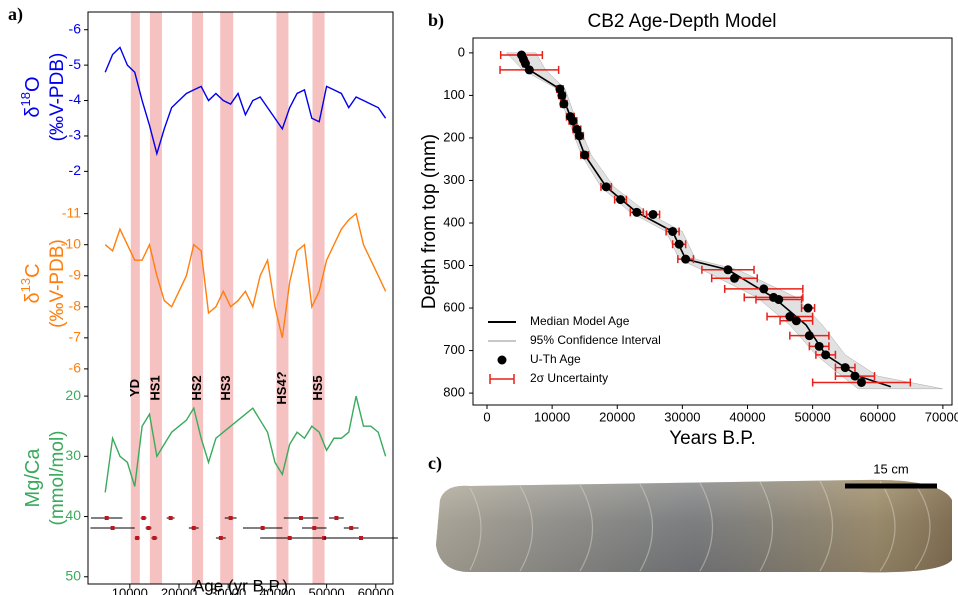  What do you see at coordinates (75, 170) in the screenshot?
I see `y-tick-label: -2` at bounding box center [75, 170].